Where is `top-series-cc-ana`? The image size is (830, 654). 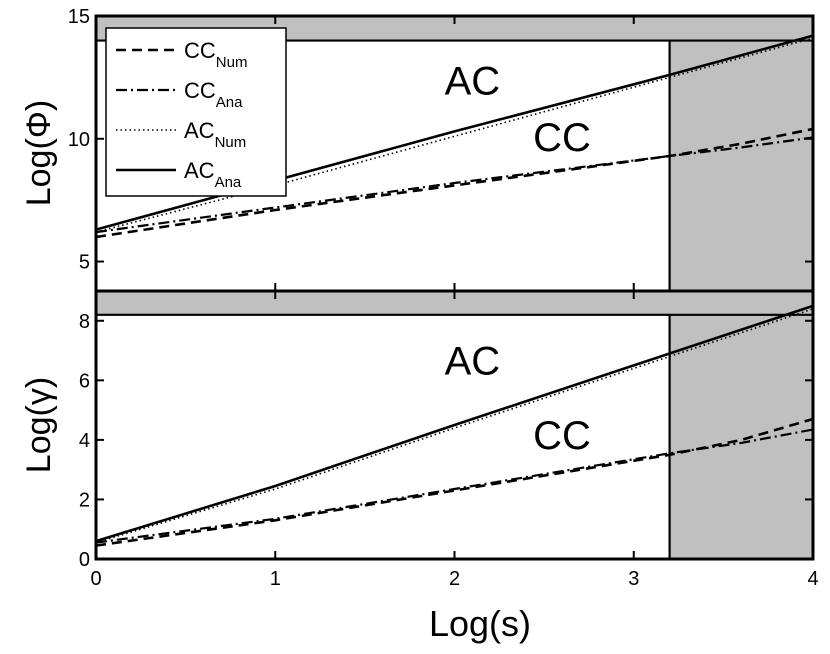
top-series-cc-ana is located at coordinates (454, 185).